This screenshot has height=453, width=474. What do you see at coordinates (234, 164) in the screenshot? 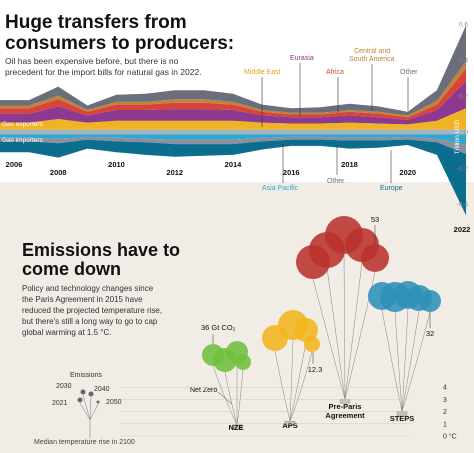
I see `xtick-2014: 2014` at bounding box center [234, 164].